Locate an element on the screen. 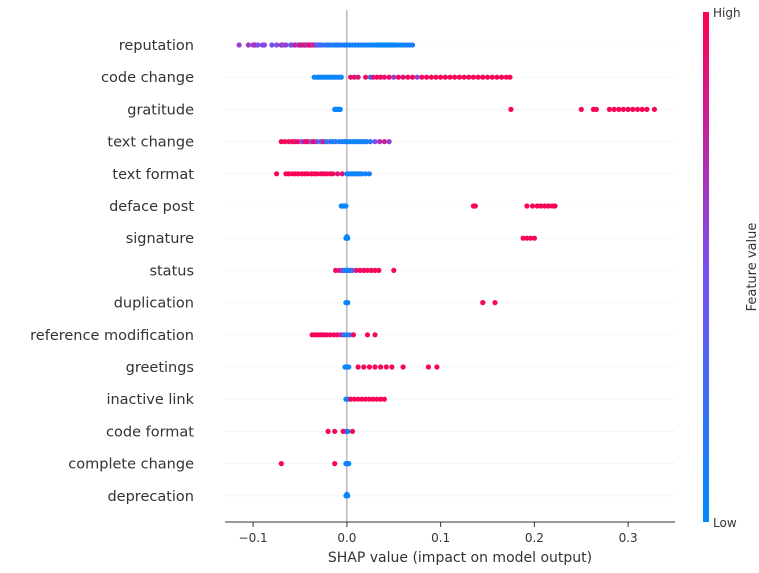 The image size is (759, 573). feature-label: status is located at coordinates (171, 271).